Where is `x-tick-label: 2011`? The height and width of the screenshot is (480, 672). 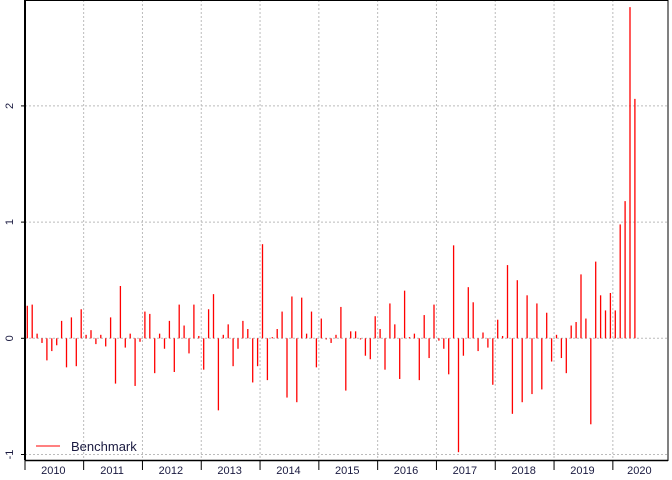 x-tick-label: 2011 is located at coordinates (112, 471).